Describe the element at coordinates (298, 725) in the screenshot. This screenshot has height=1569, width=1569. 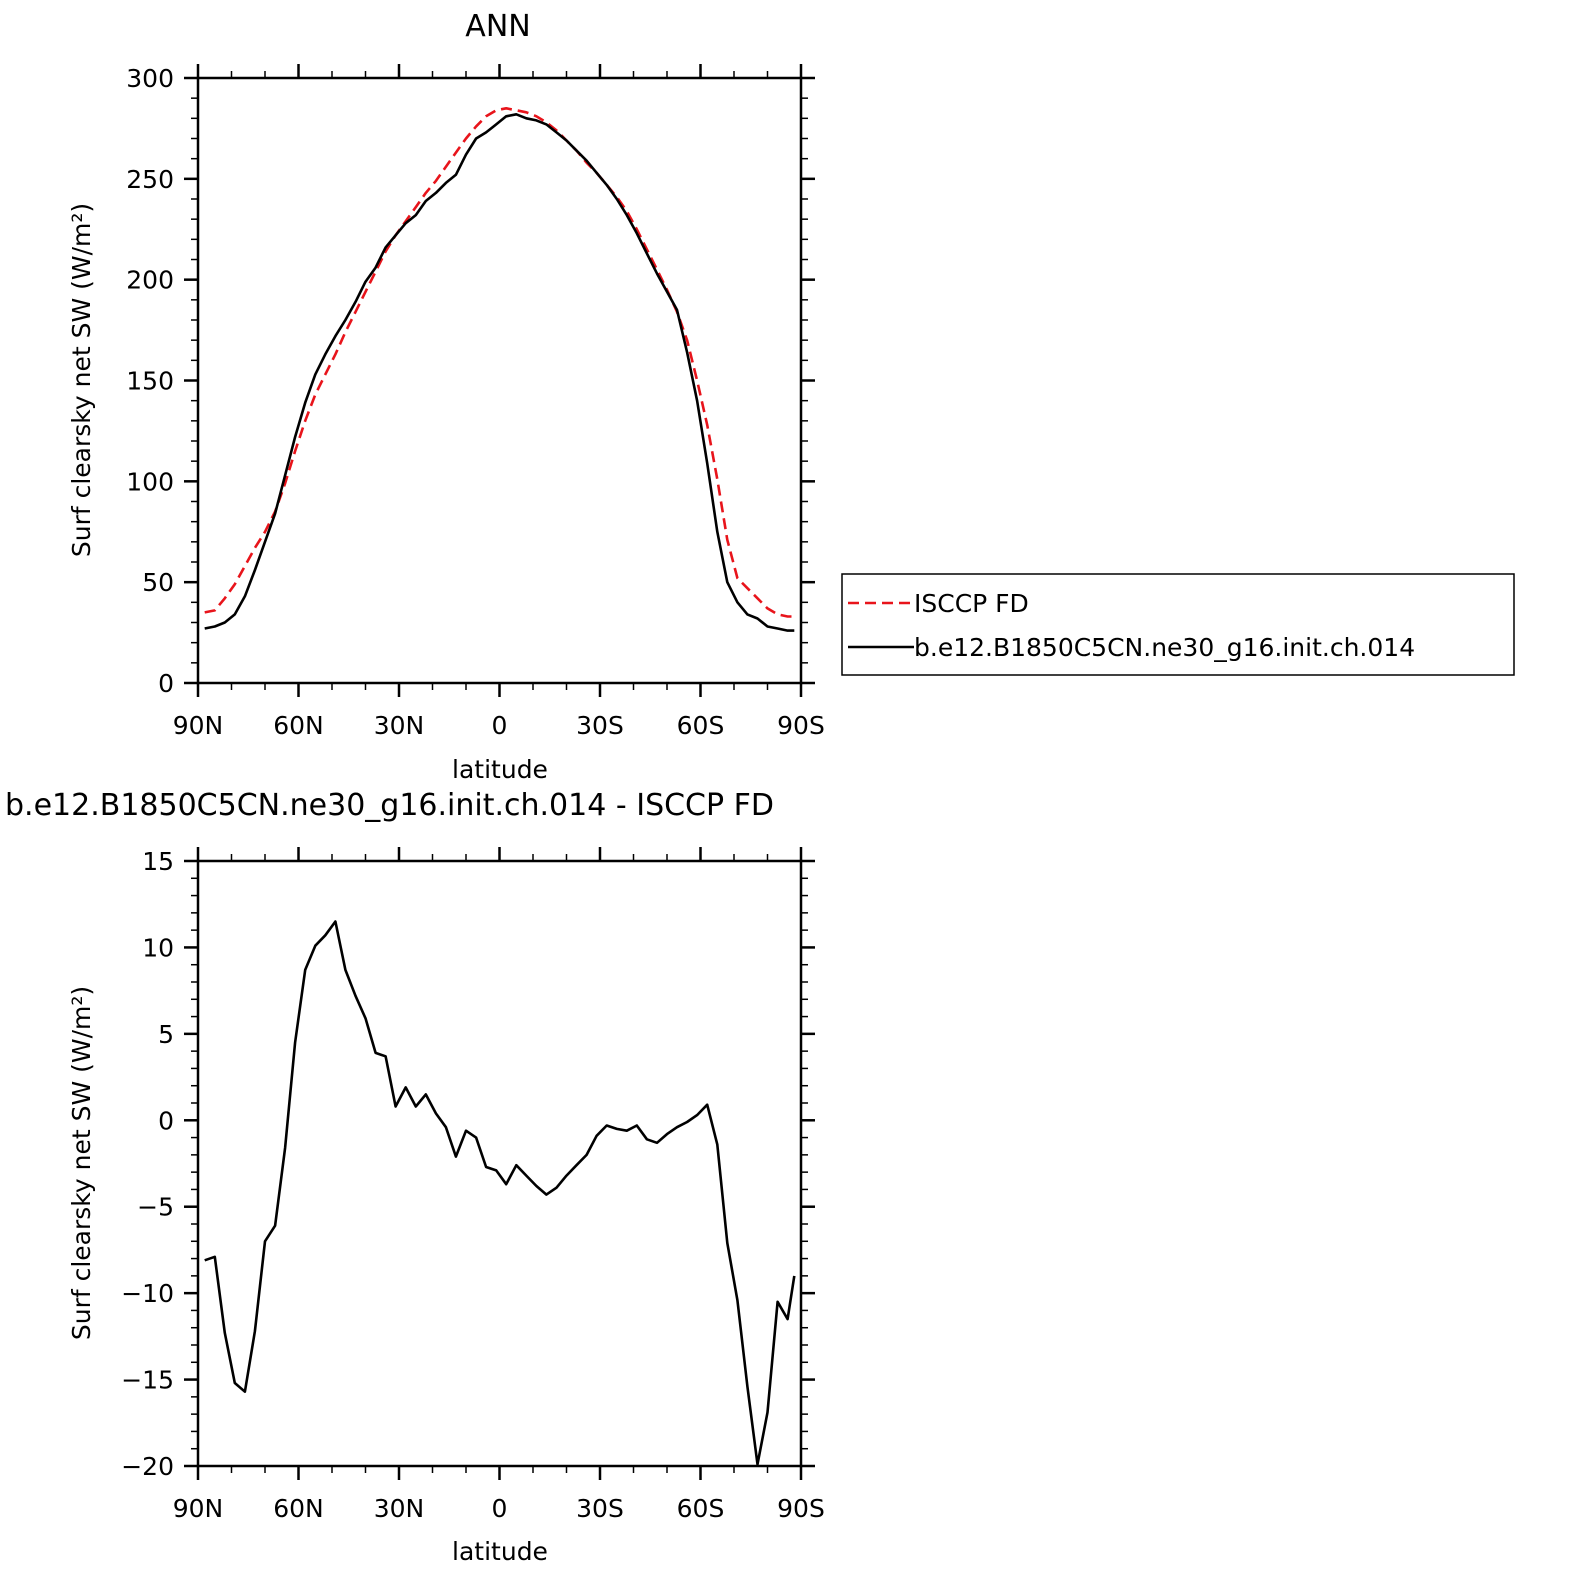
I see `top-x-tick-label-1: 60N` at that location.